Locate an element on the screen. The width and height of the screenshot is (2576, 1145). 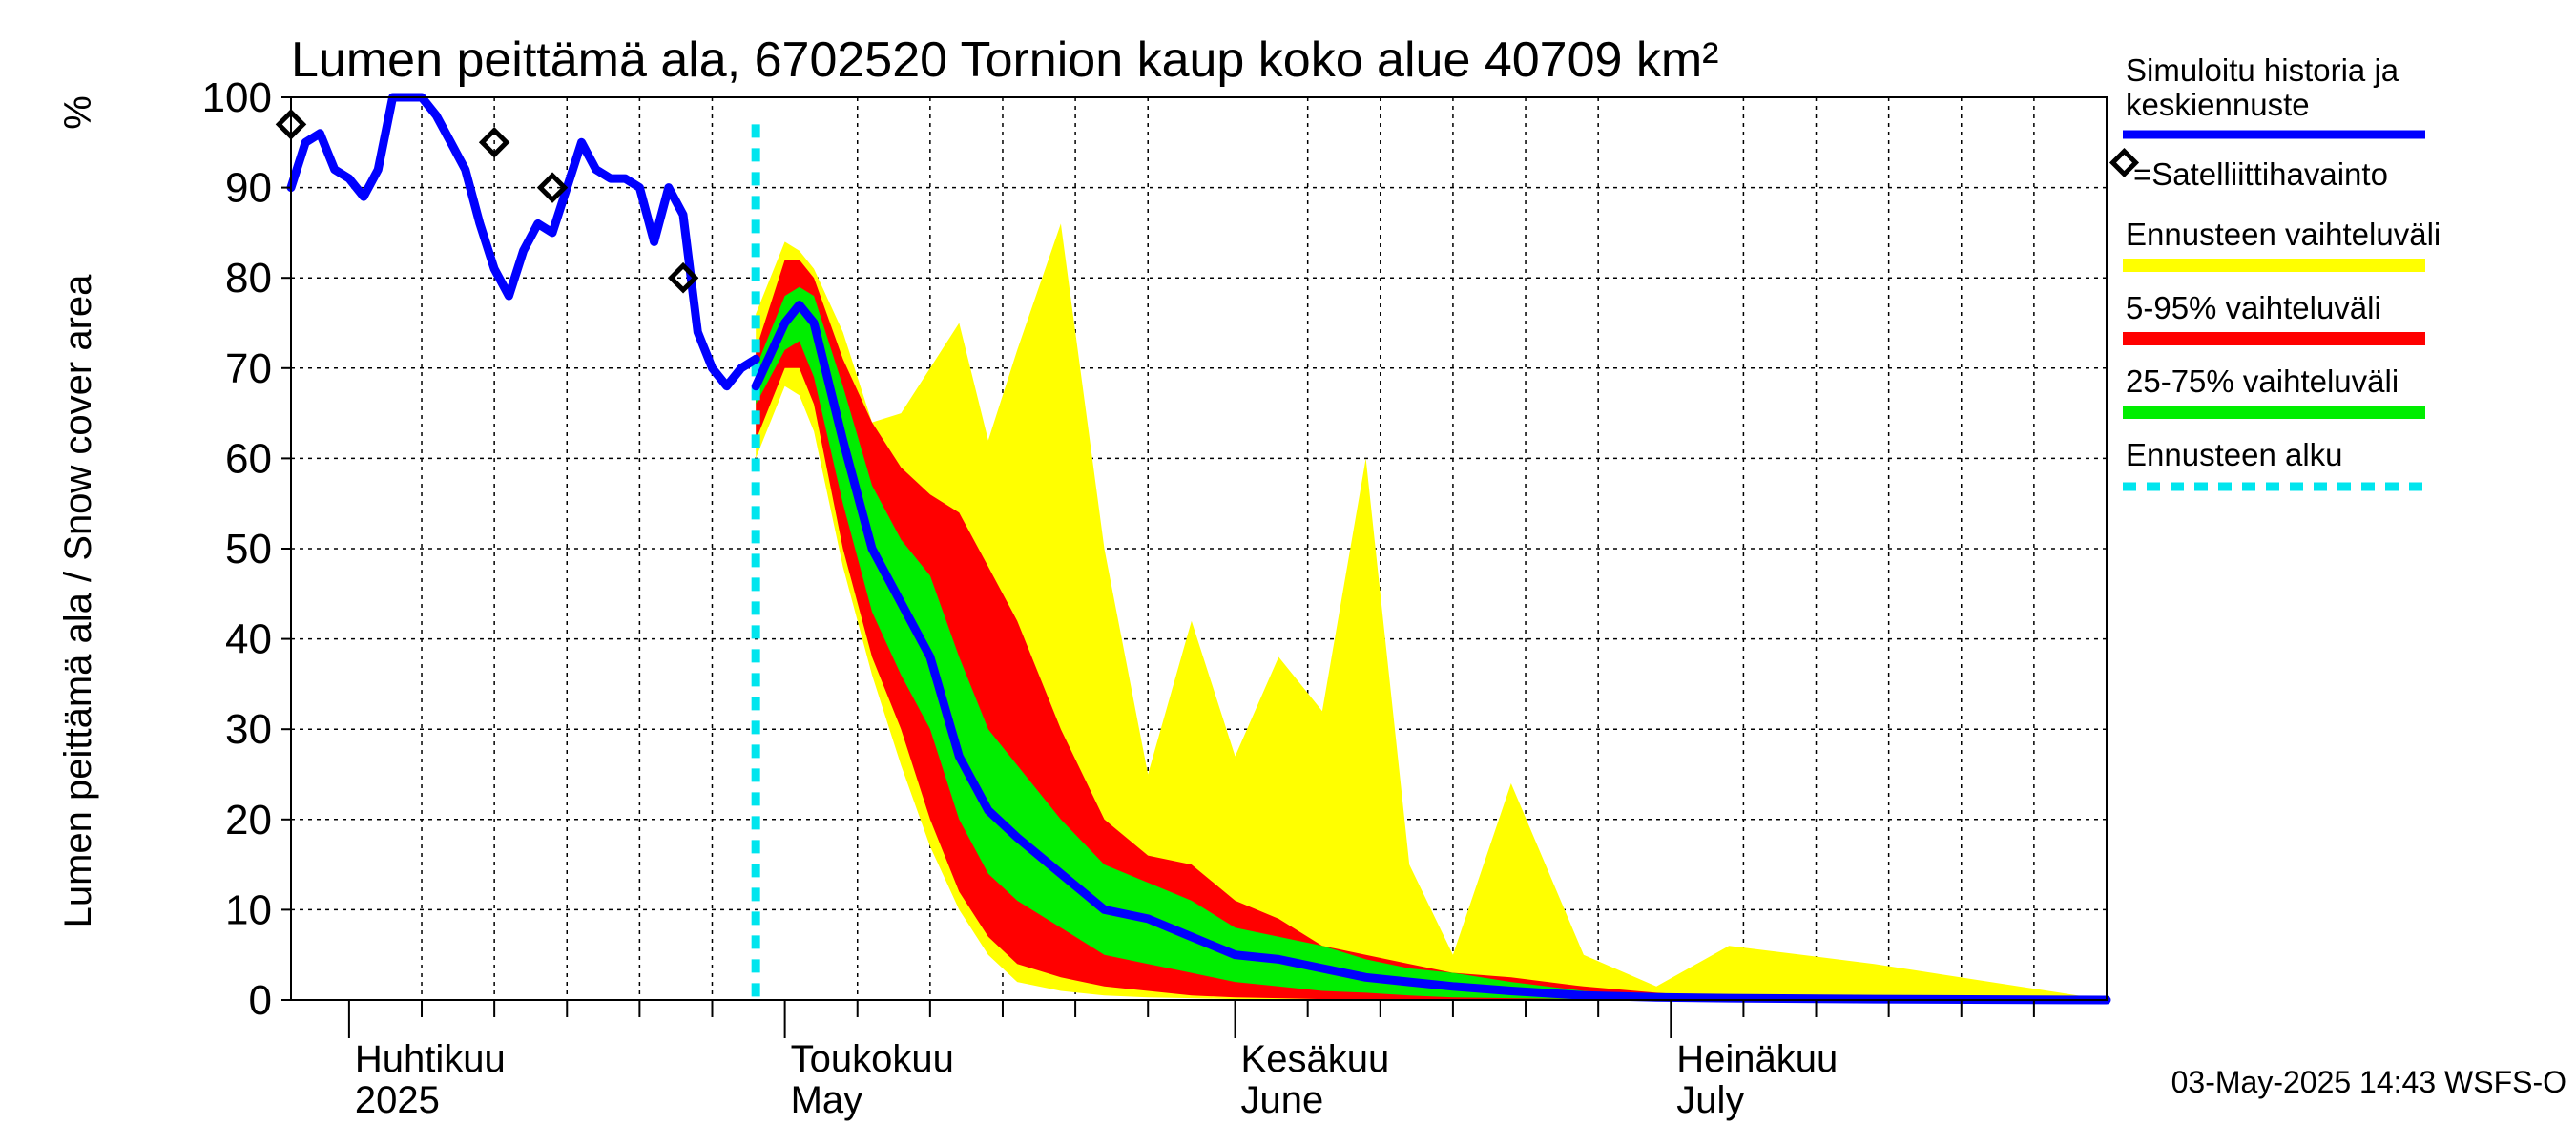
y-tick-label: 50 is located at coordinates (248, 549).